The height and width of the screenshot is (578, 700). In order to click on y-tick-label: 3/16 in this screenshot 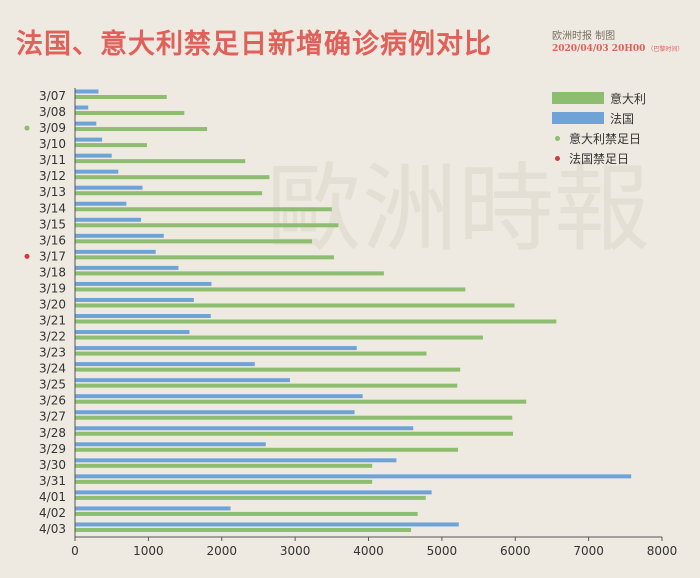, I will do `click(52, 240)`.